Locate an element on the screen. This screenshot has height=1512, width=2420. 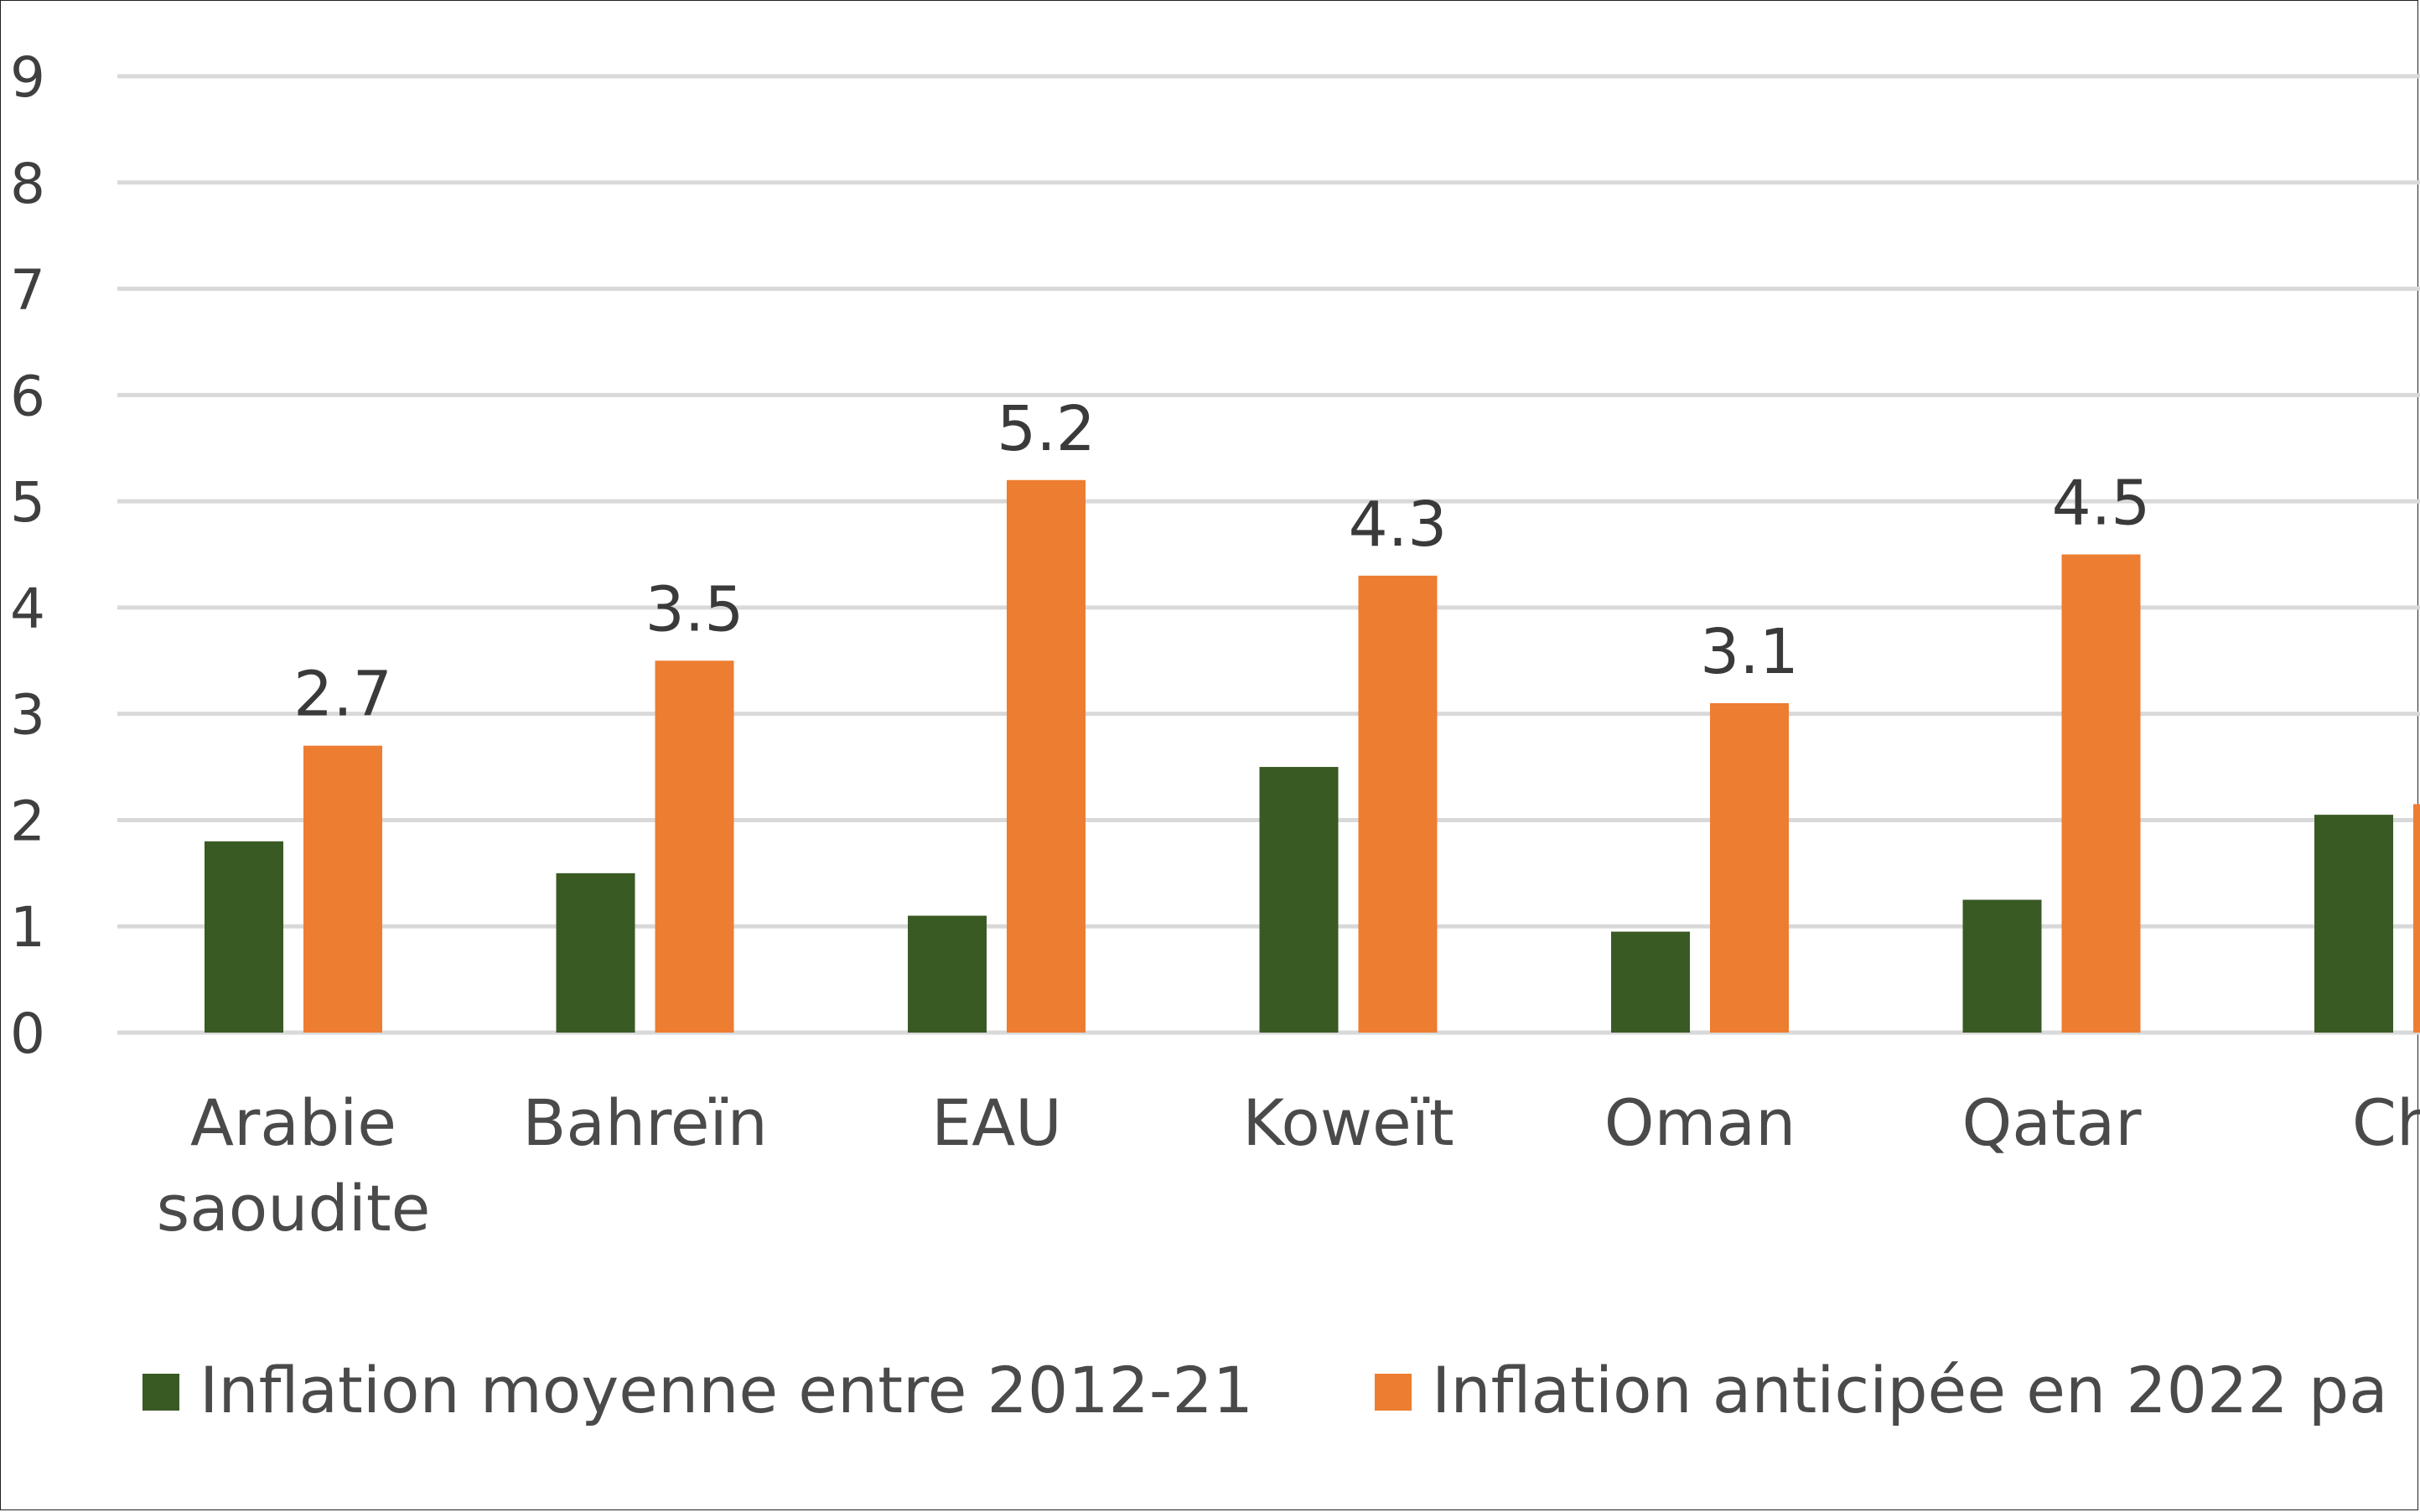
x-tick-label: Arabie is located at coordinates (293, 1122).